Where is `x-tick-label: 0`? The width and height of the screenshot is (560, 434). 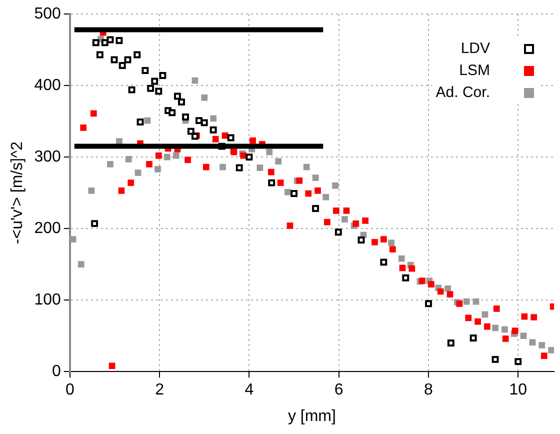 x-tick-label: 0 is located at coordinates (69, 390).